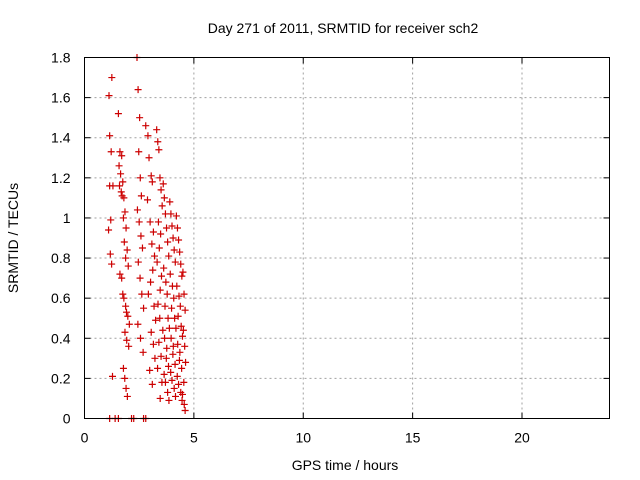 This screenshot has height=480, width=640. What do you see at coordinates (67, 218) in the screenshot?
I see `y-tick-label: 1` at bounding box center [67, 218].